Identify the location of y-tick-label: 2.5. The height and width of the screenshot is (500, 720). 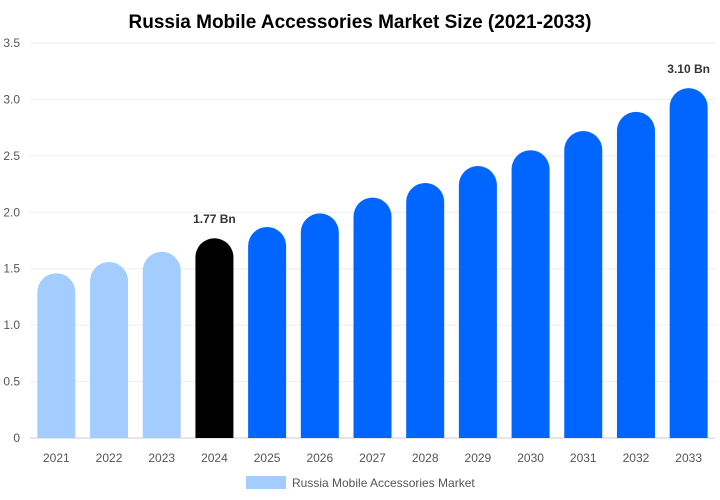
(11, 156).